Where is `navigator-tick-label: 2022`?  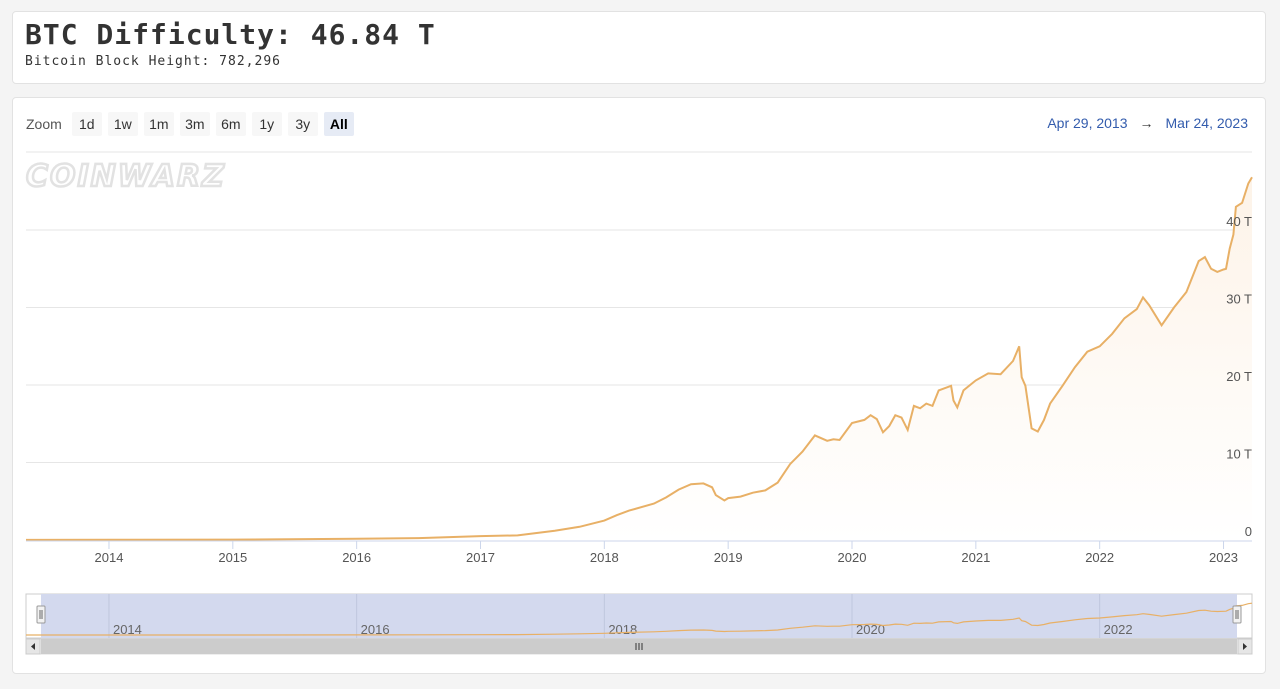 navigator-tick-label: 2022 is located at coordinates (1118, 629).